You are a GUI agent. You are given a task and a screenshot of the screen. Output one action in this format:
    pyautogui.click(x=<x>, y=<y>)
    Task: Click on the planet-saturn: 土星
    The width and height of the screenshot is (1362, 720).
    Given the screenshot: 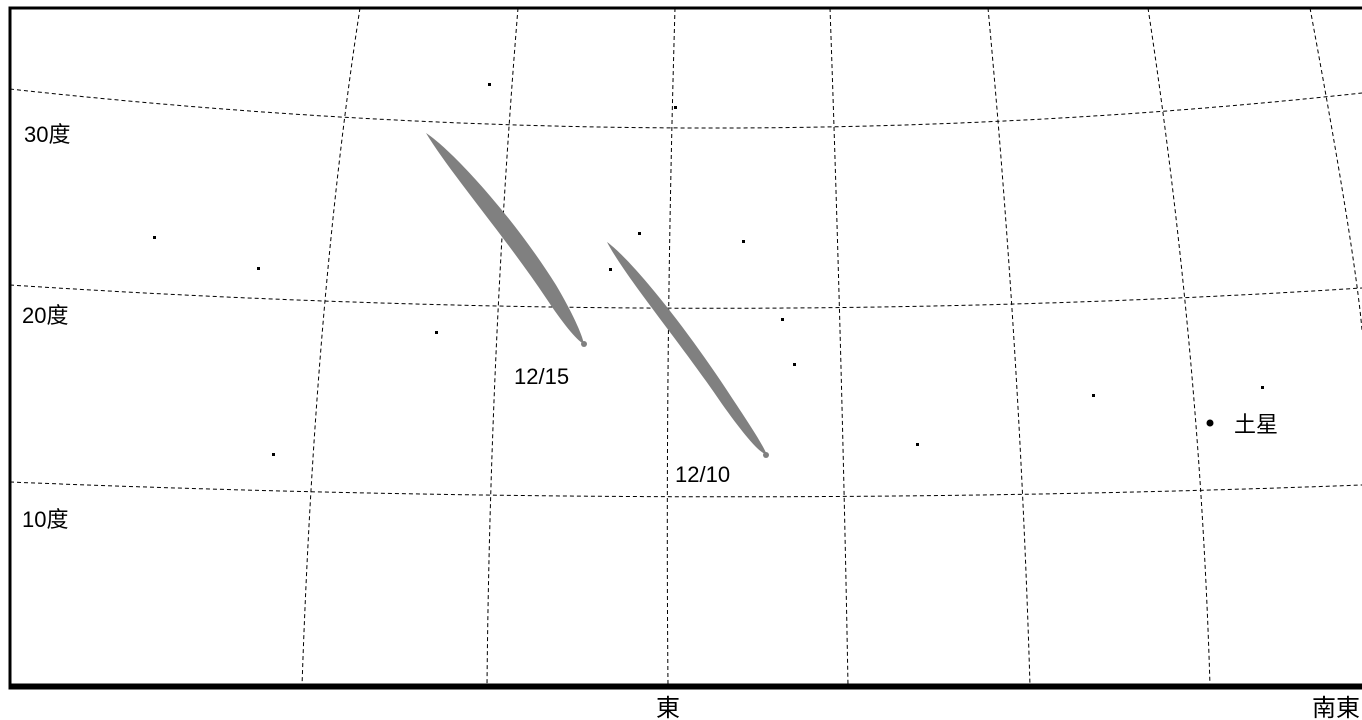 What is the action you would take?
    pyautogui.click(x=1242, y=424)
    